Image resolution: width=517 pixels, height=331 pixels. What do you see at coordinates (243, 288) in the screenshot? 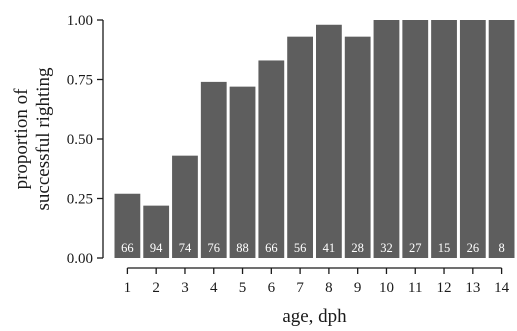
I see `x-tick-label-5: 5` at bounding box center [243, 288].